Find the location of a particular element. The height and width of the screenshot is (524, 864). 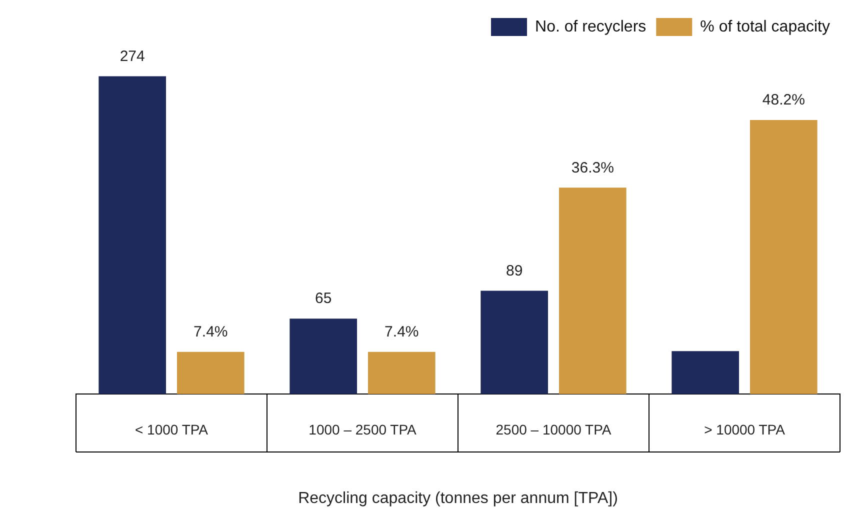

x-tick-label: < 1000 TPA is located at coordinates (171, 429).